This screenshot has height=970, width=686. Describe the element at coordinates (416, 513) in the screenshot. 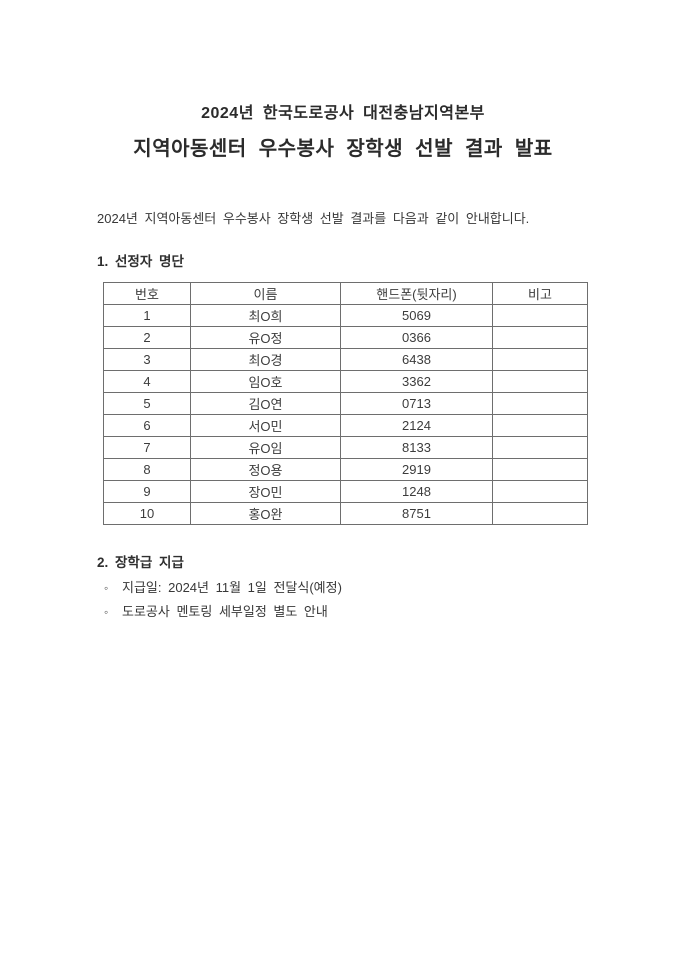

I see `phone-cell: 8751` at that location.